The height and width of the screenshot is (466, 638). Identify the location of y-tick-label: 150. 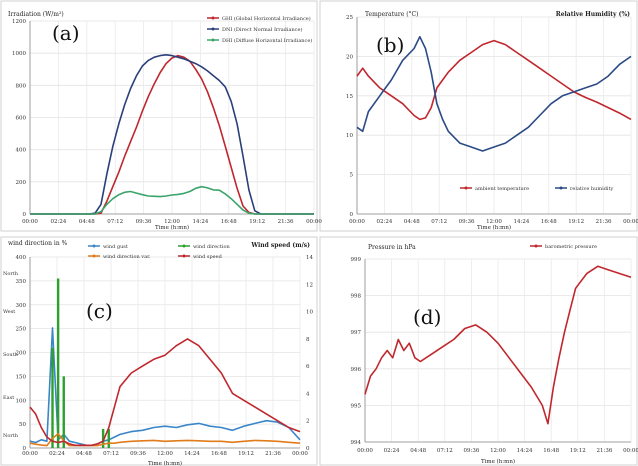
(21, 377).